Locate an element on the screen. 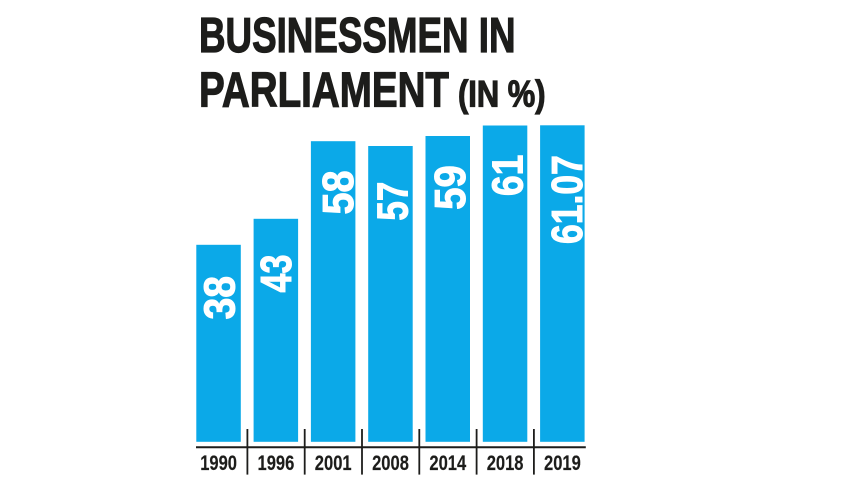 This screenshot has width=857, height=482. svg-text: 61.07 is located at coordinates (567, 199).